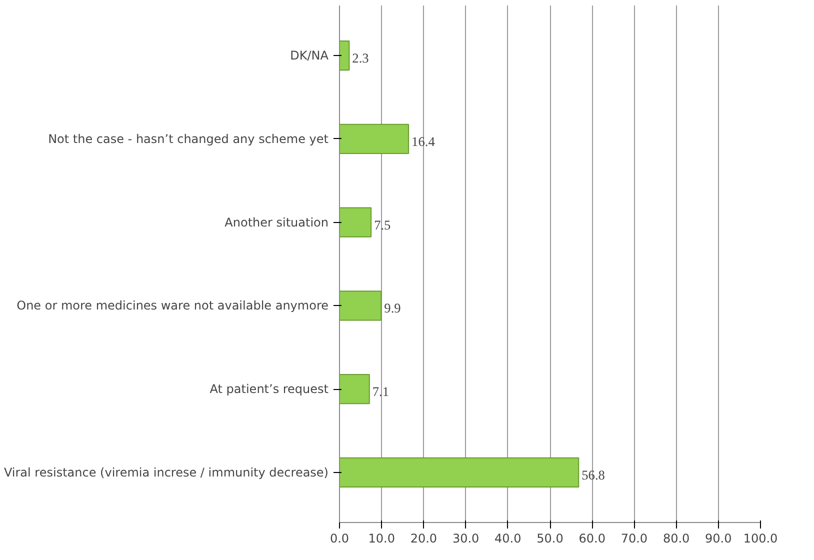 This screenshot has width=814, height=560. What do you see at coordinates (424, 539) in the screenshot?
I see `x-tick-label: 20.0` at bounding box center [424, 539].